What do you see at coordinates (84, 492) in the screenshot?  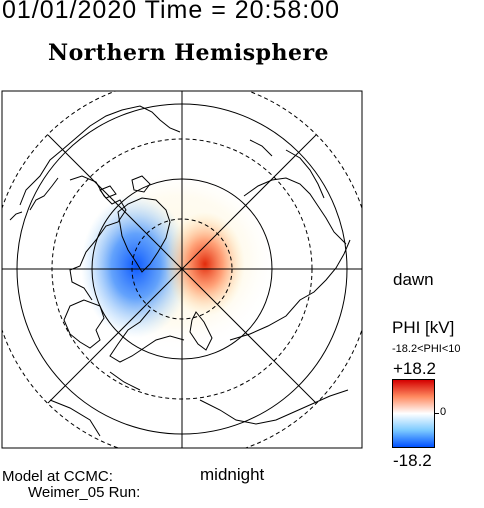 I see `run-label: Weimer_05 Run:` at bounding box center [84, 492].